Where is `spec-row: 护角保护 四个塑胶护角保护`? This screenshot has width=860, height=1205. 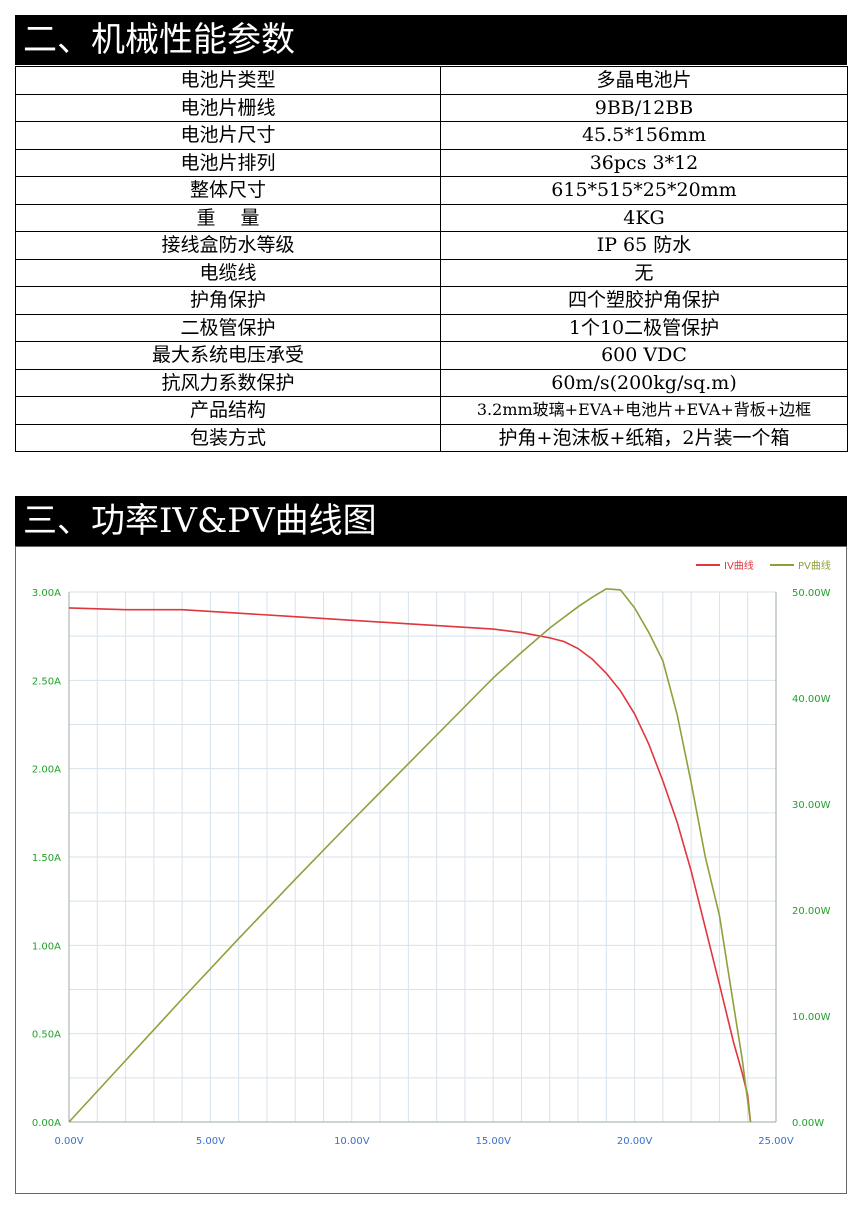
spec-row: 护角保护 四个塑胶护角保护 is located at coordinates (431, 300).